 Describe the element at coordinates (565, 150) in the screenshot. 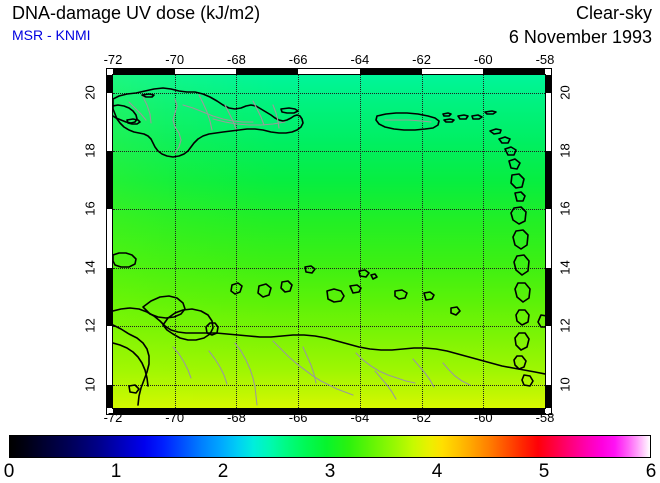

I see `y-axis-tick-right: 18` at that location.